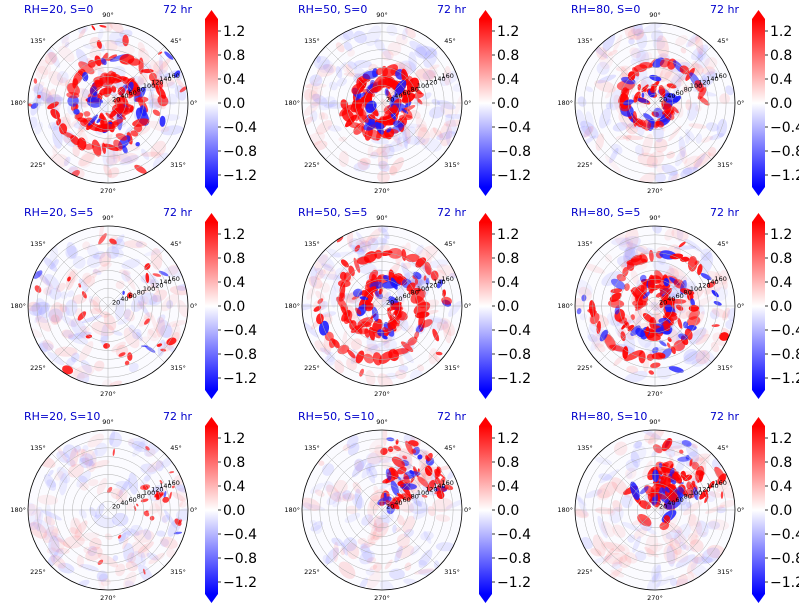  What do you see at coordinates (108, 394) in the screenshot?
I see `angular-tick-label: 270°` at bounding box center [108, 394].